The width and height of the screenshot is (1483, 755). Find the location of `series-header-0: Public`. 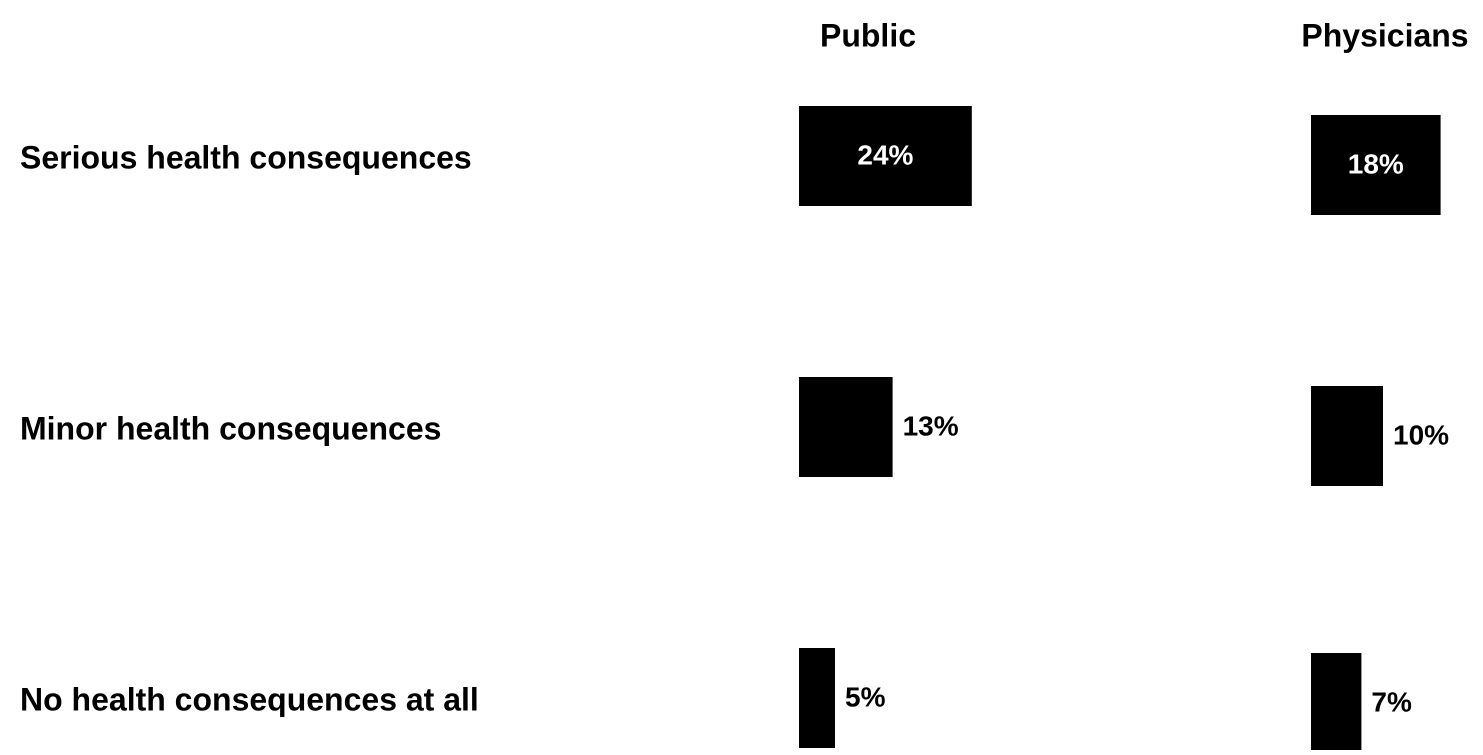

series-header-0: Public is located at coordinates (868, 35).